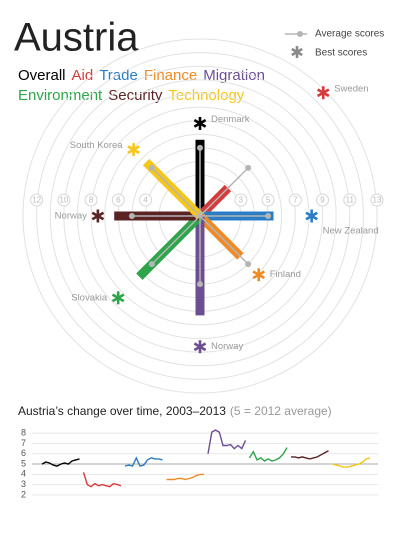 The width and height of the screenshot is (406, 534). Describe the element at coordinates (300, 34) in the screenshot. I see `legend-dot` at that location.